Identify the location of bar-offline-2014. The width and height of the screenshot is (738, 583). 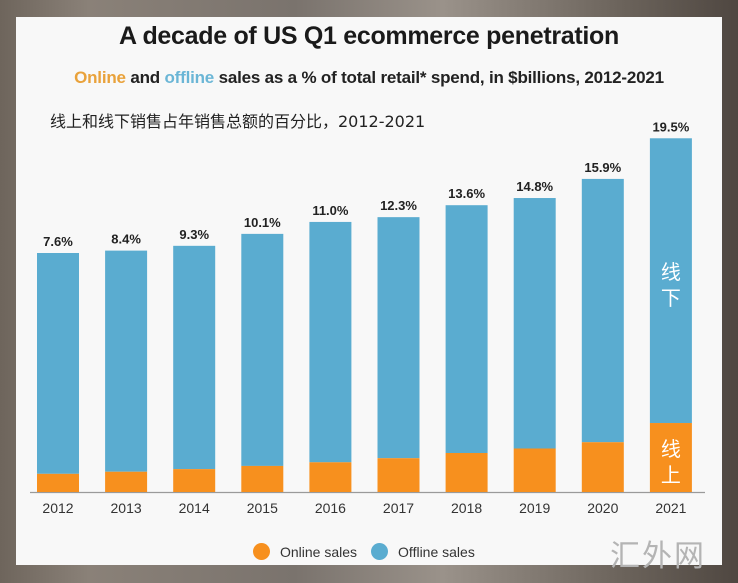
(194, 357).